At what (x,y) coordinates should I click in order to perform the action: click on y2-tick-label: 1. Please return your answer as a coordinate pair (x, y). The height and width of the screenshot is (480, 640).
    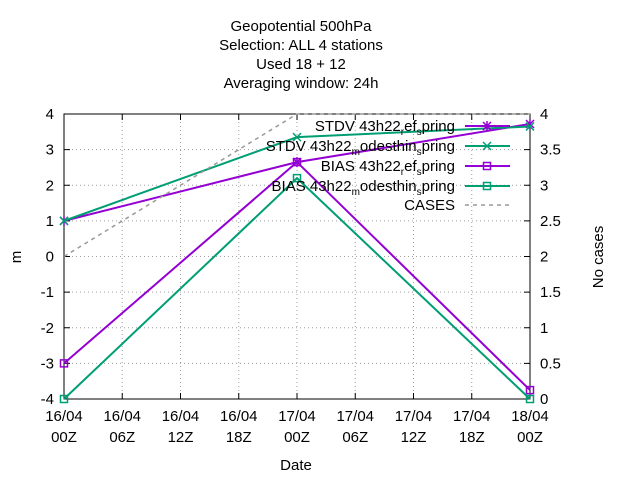
    Looking at the image, I should click on (544, 328).